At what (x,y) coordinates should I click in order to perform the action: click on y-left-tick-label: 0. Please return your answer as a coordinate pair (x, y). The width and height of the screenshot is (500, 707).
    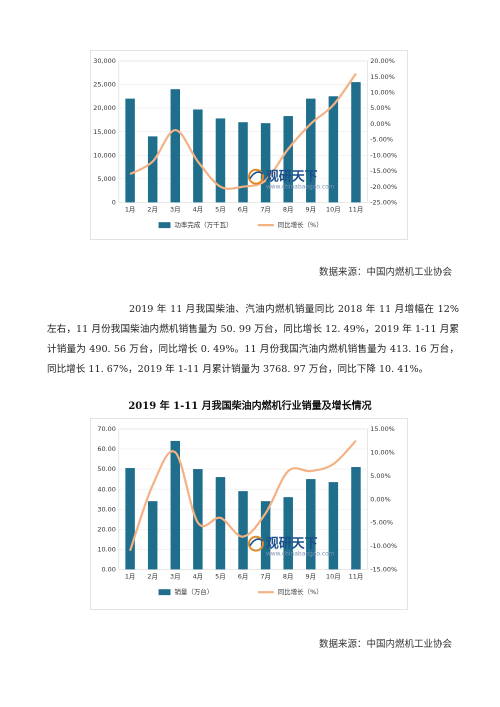
    Looking at the image, I should click on (114, 203).